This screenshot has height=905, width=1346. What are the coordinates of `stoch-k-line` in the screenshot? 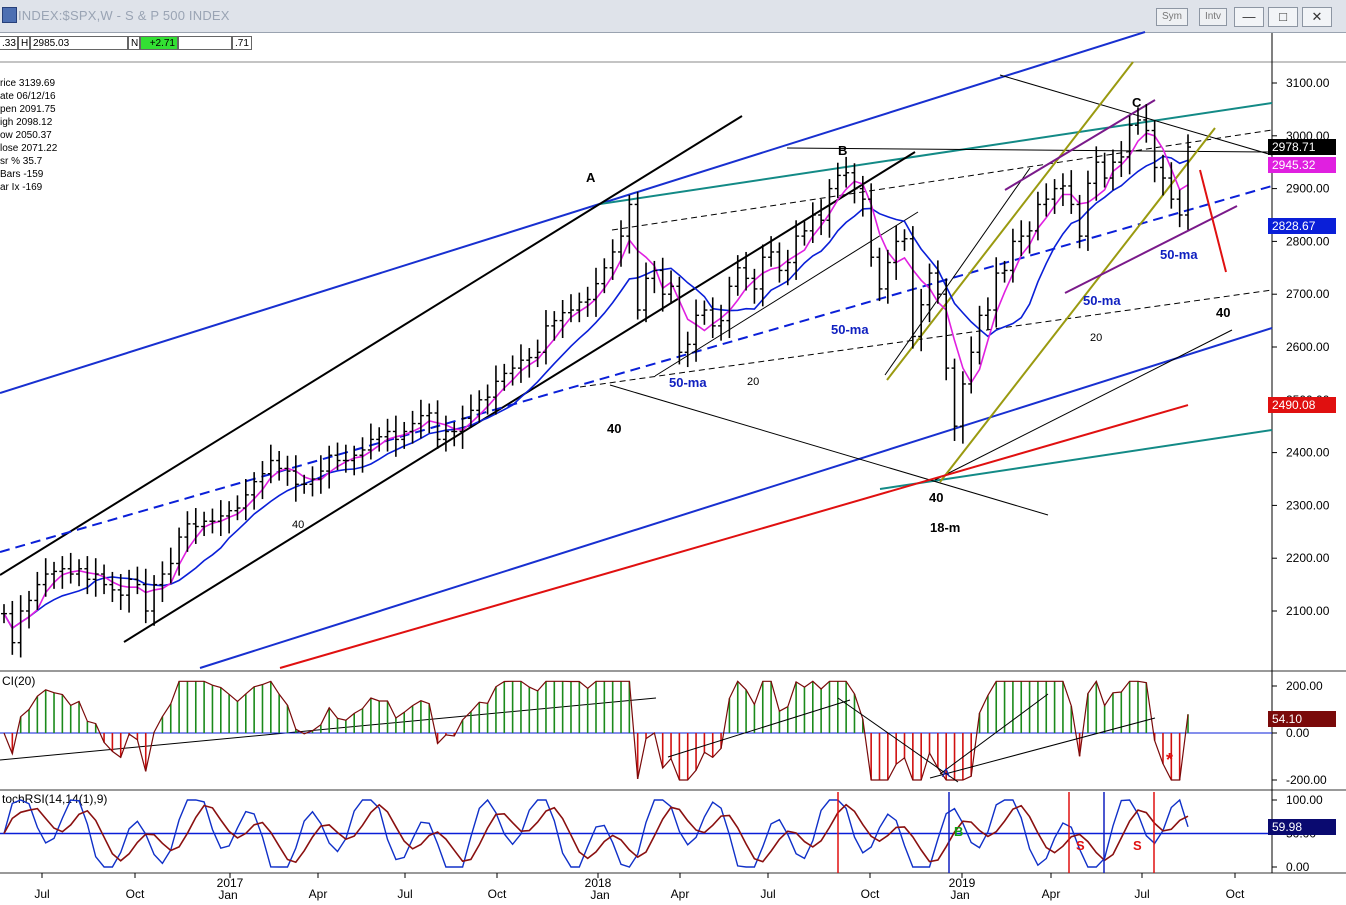 It's located at (596, 833).